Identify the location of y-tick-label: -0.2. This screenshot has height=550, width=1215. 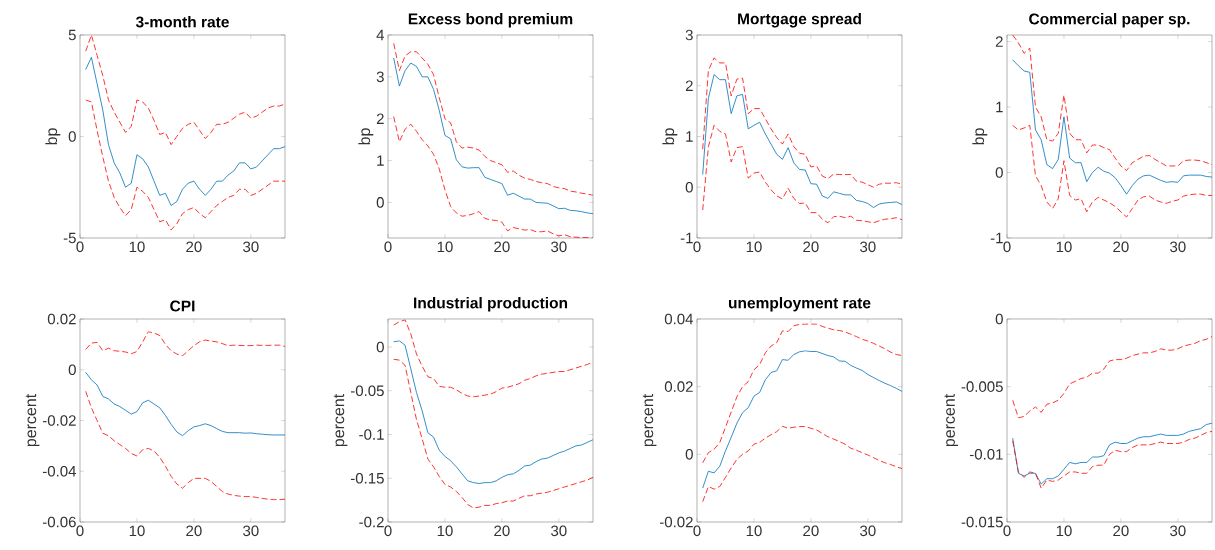
(371, 522).